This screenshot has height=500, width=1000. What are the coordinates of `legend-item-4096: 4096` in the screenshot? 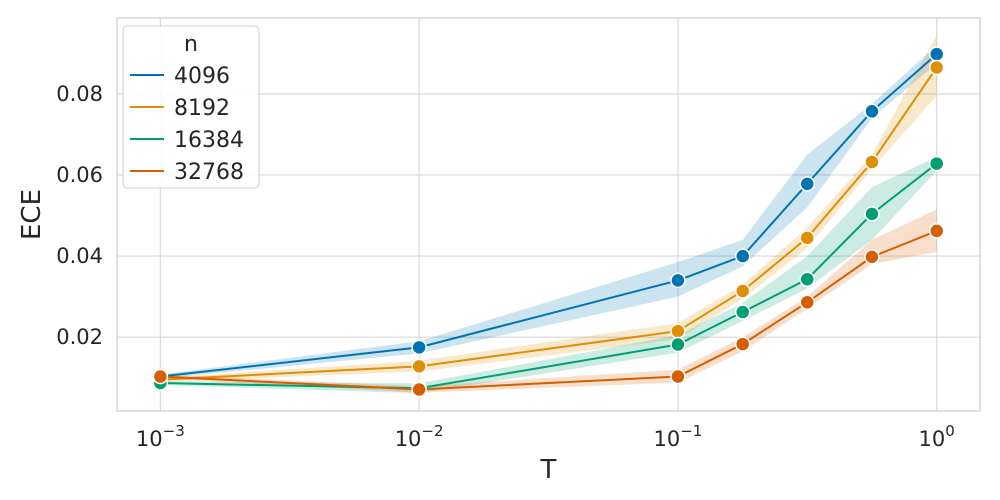 It's located at (180, 76).